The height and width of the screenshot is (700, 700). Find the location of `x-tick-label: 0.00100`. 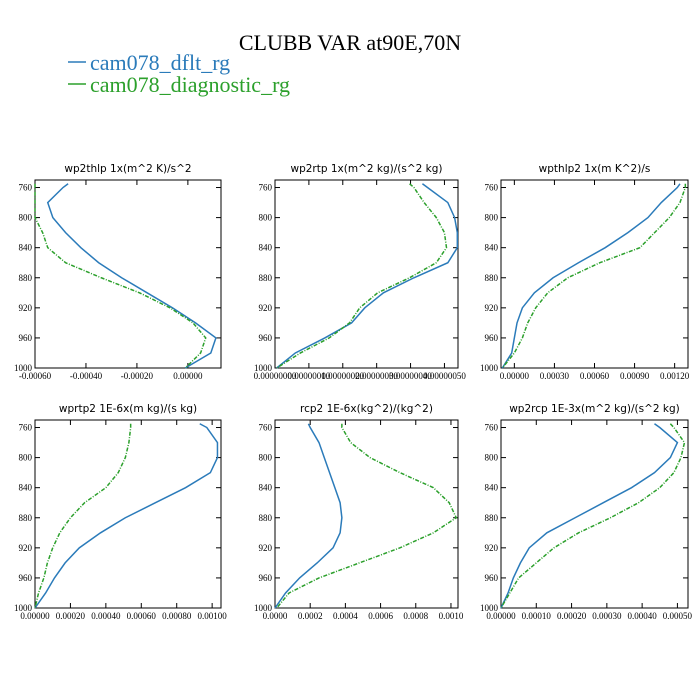

x-tick-label: 0.00100 is located at coordinates (213, 616).